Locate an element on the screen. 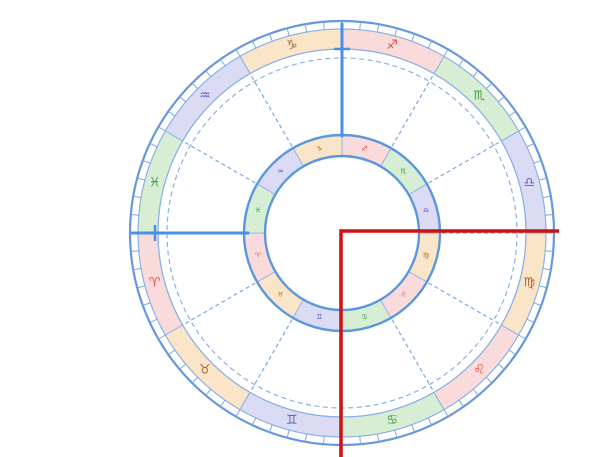 Image resolution: width=610 pixels, height=457 pixels. inner-sign-glyph-capricorn: ♑ is located at coordinates (319, 149).